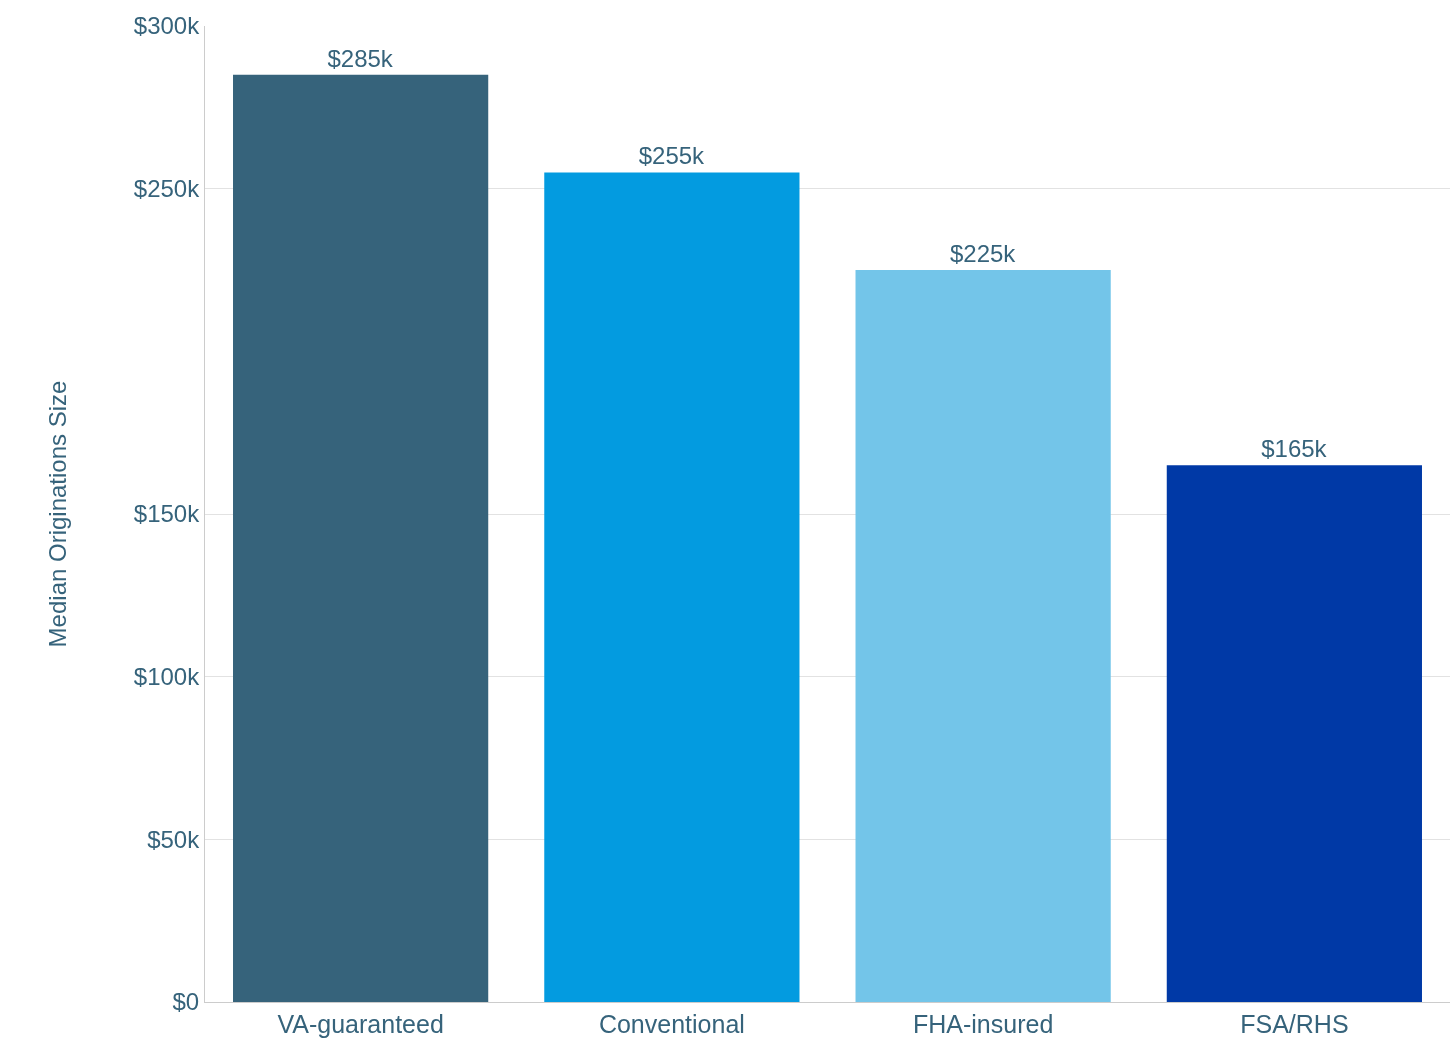 The width and height of the screenshot is (1455, 1057). What do you see at coordinates (983, 253) in the screenshot?
I see `data-label: $225k` at bounding box center [983, 253].